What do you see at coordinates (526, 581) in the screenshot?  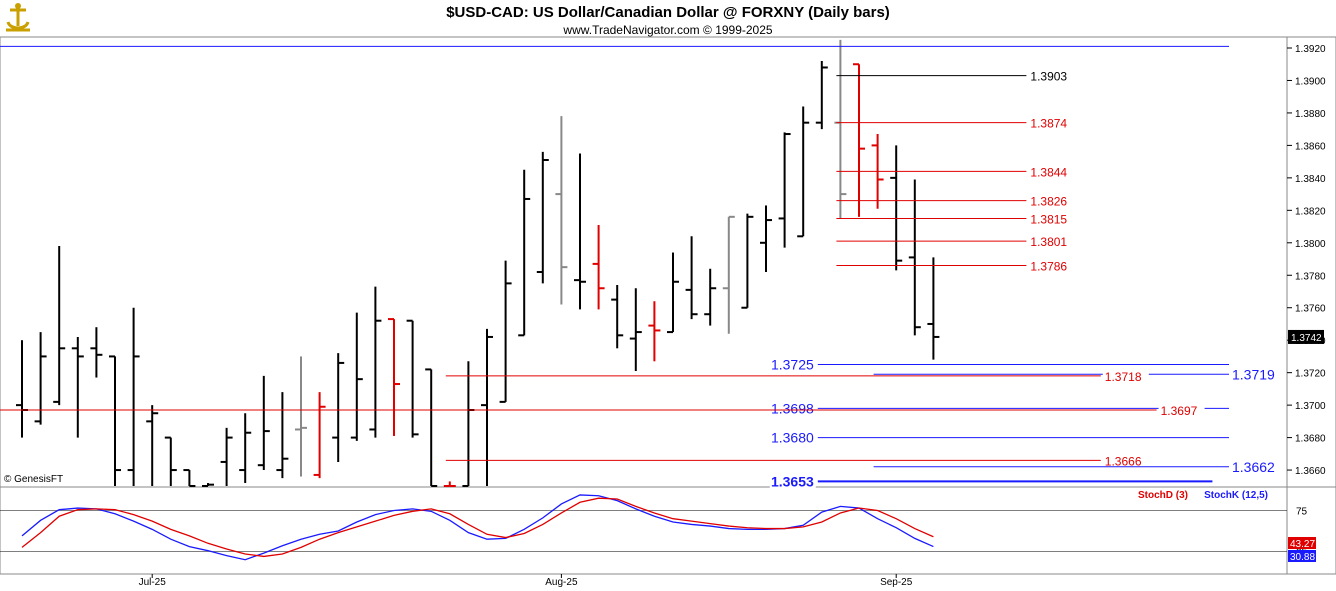 I see `x-axis: Jul-25 Aug-25 Sep-25` at bounding box center [526, 581].